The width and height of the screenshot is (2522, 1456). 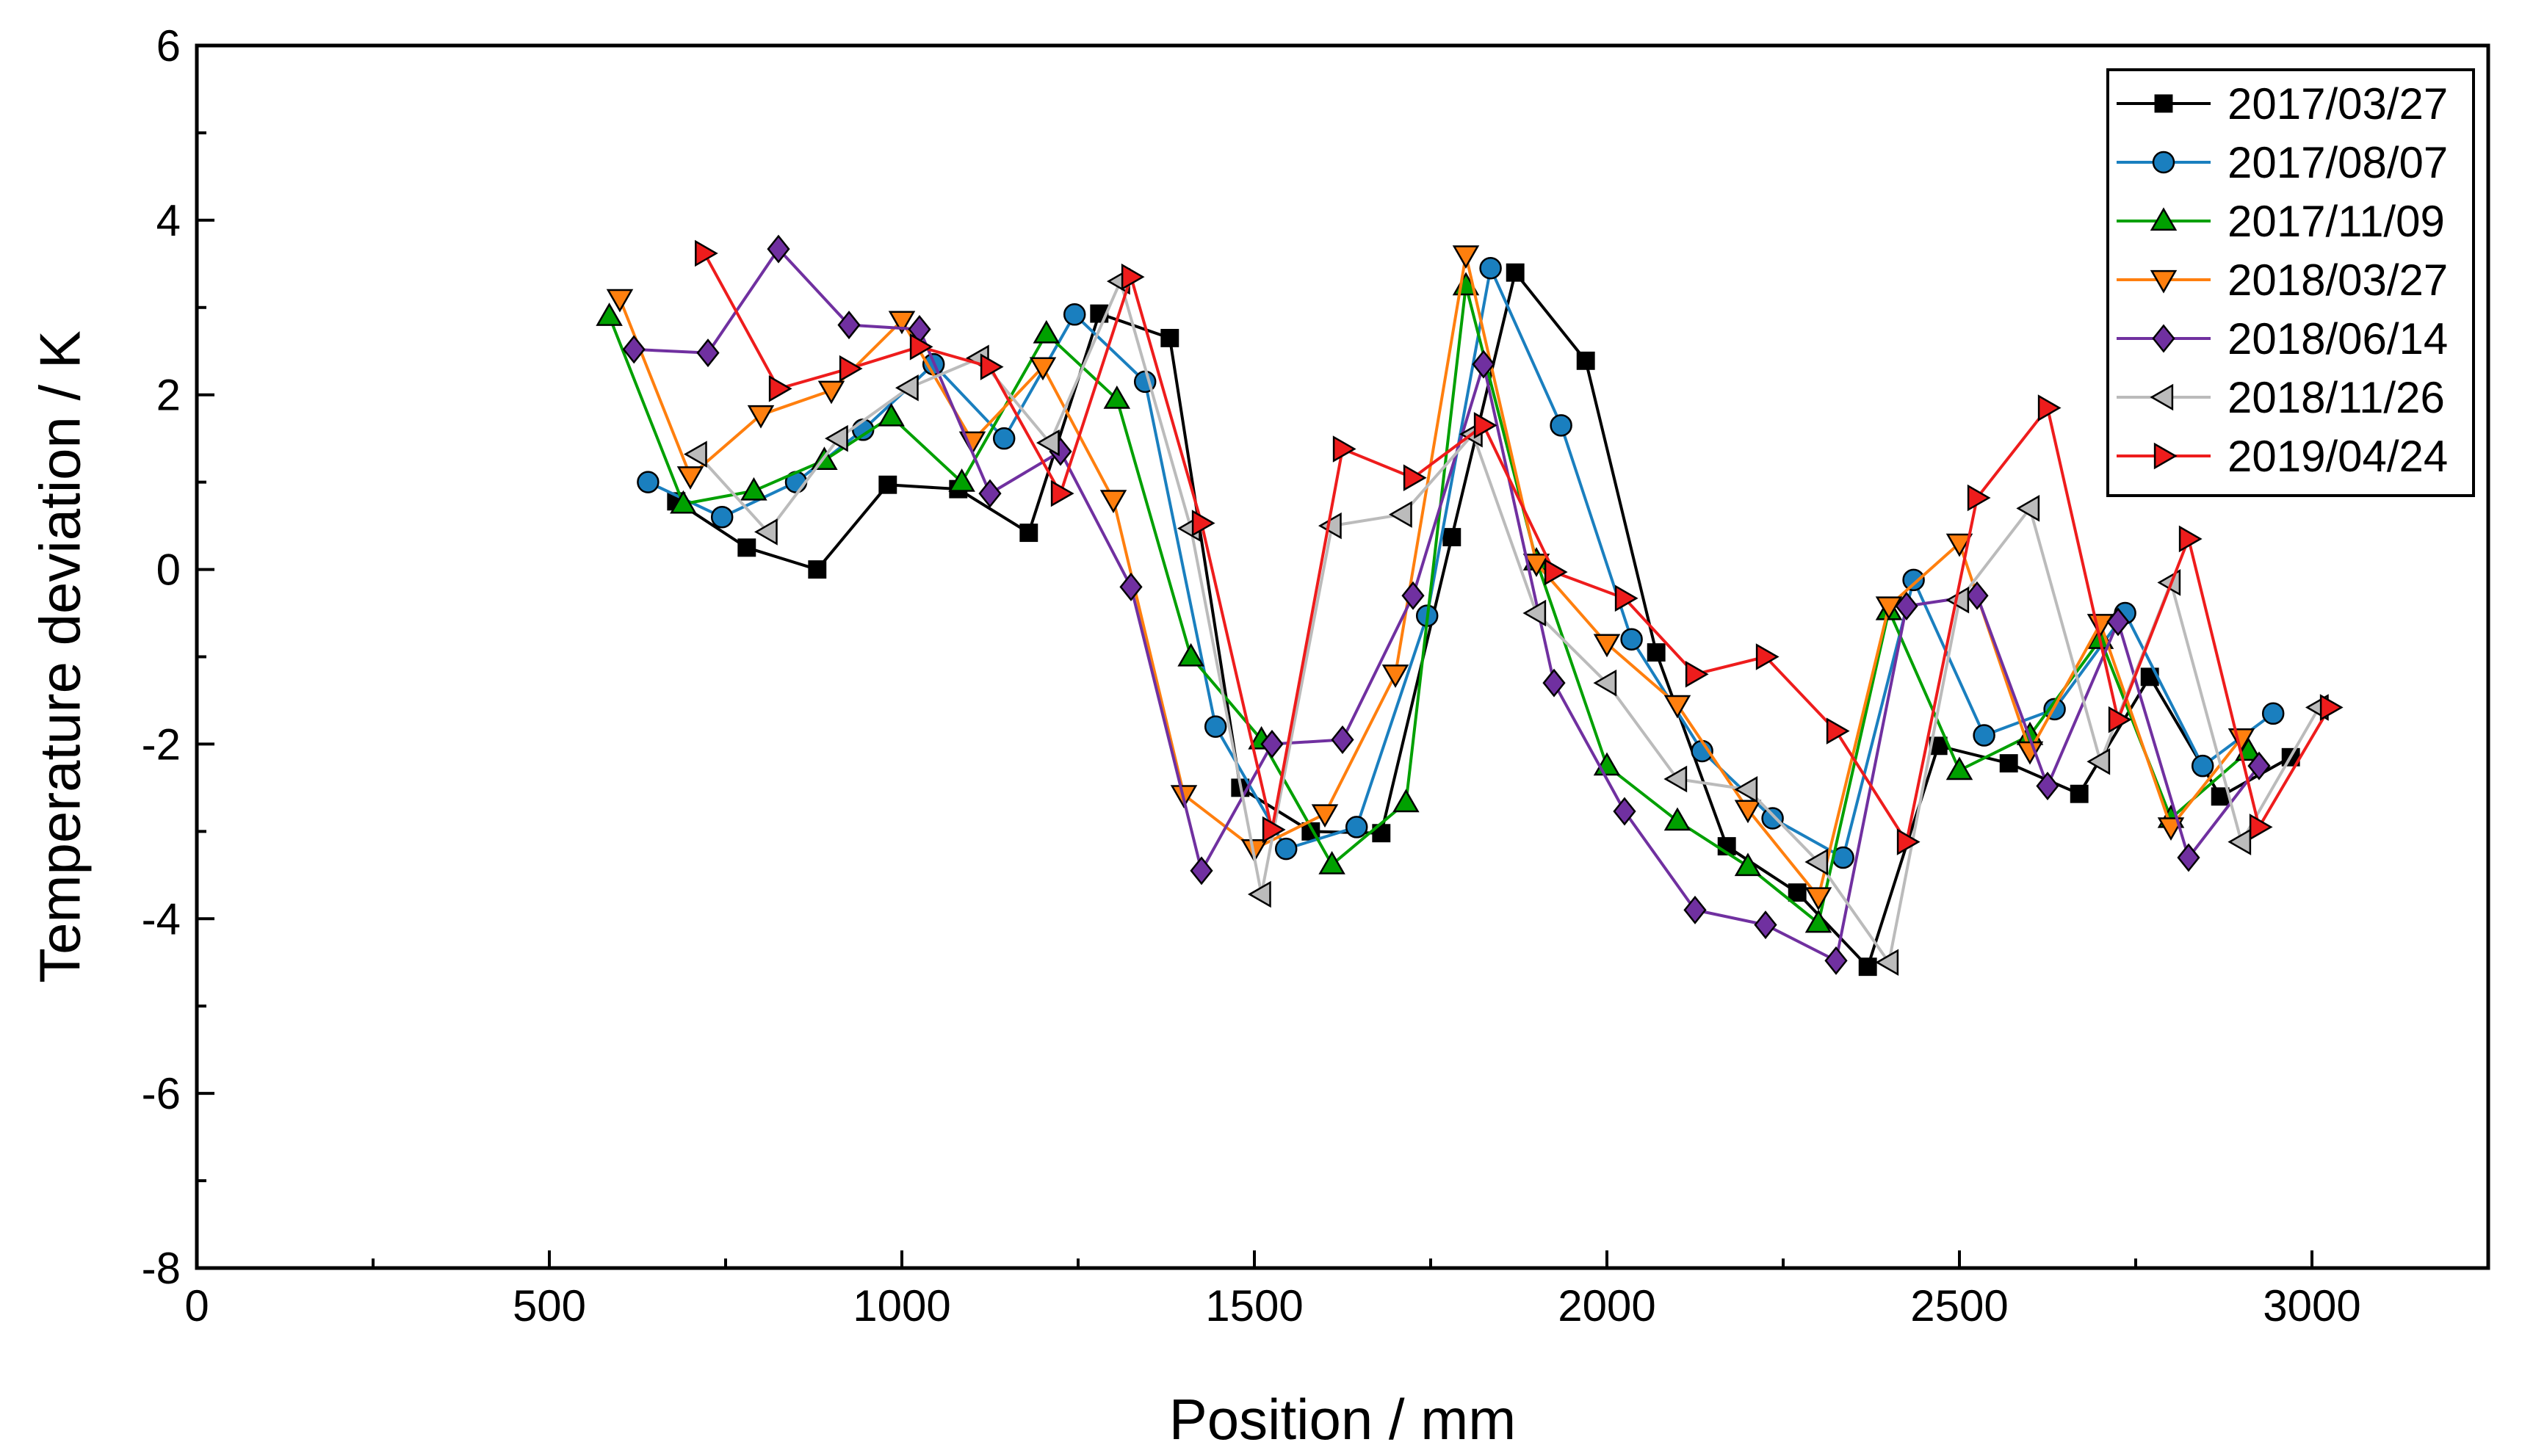 What do you see at coordinates (2337, 103) in the screenshot?
I see `legend-label: 2017/03/27` at bounding box center [2337, 103].